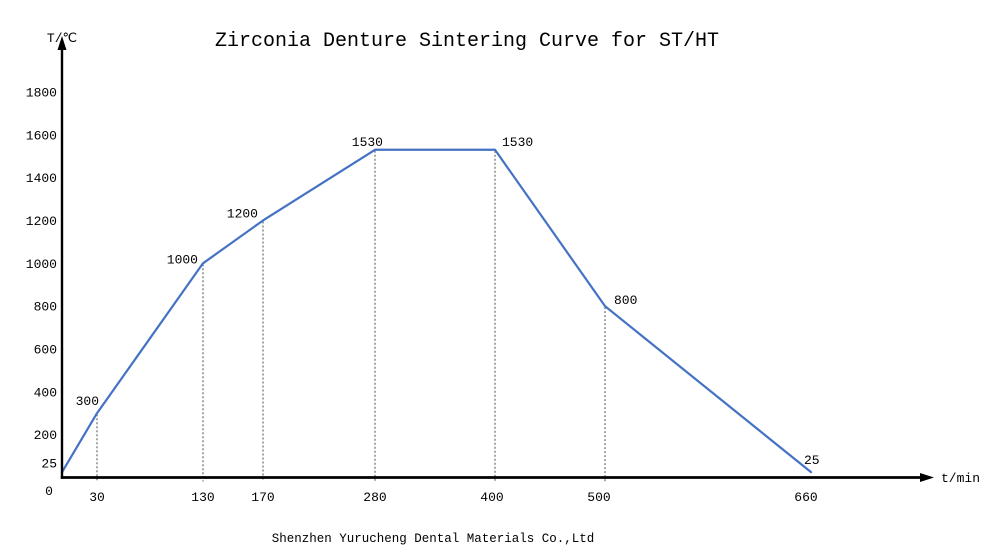 The image size is (990, 560). I want to click on x-tick-label: 170, so click(262, 497).